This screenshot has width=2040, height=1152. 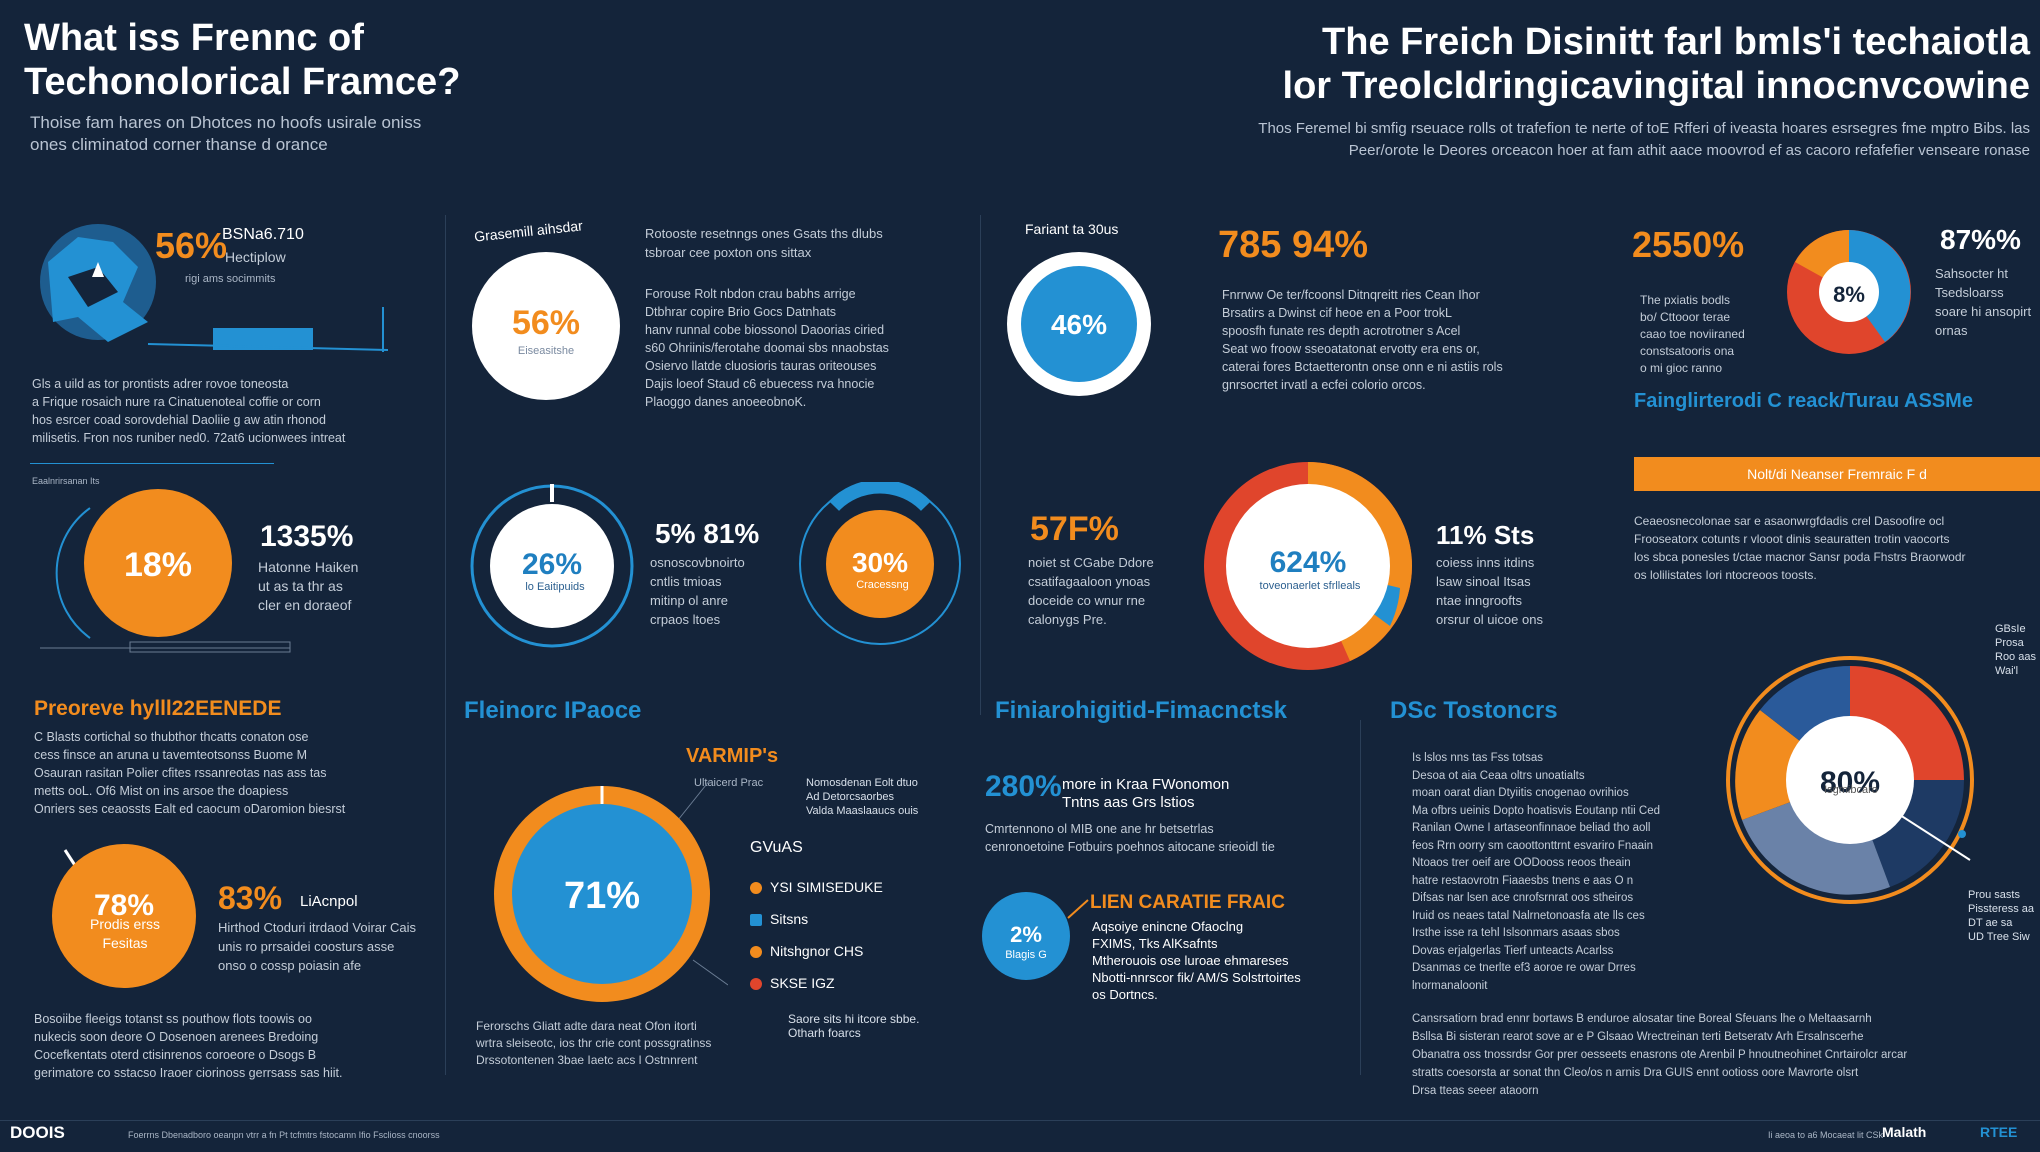 I want to click on footer-right-small: Ii aeoa to a6 Mocaeat lit CSk, so click(x=1826, y=1135).